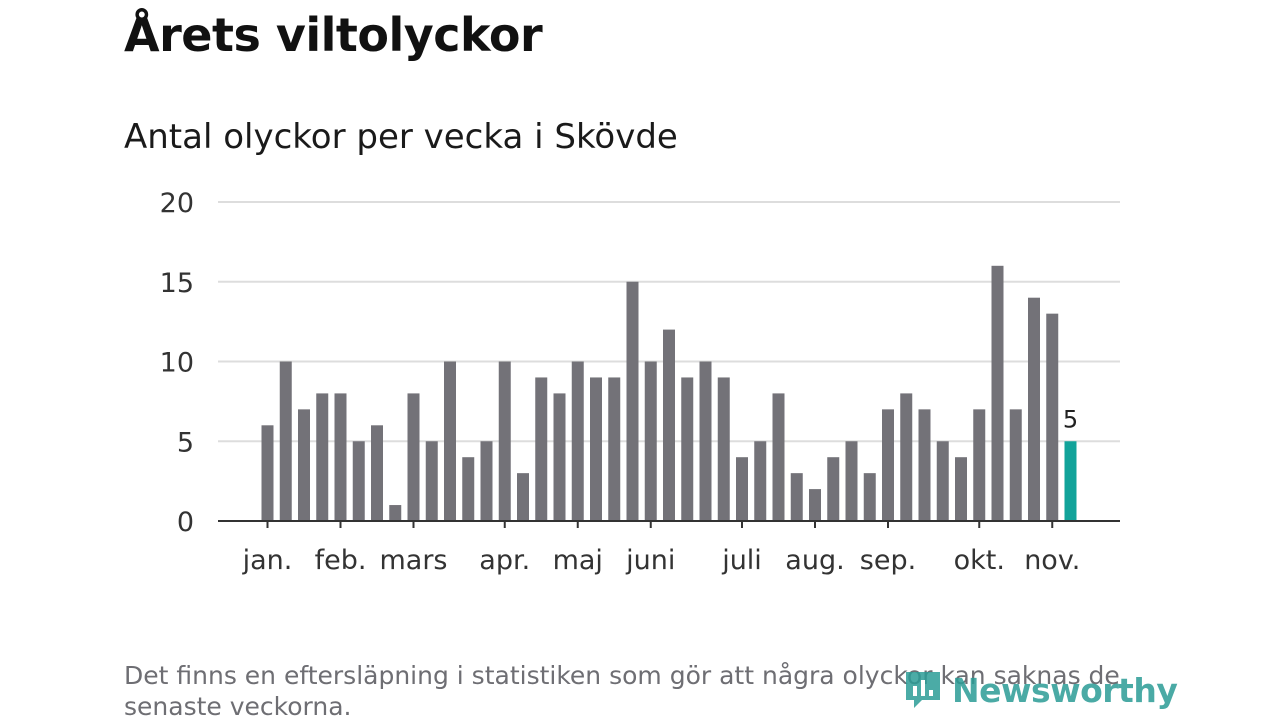 The width and height of the screenshot is (1280, 722). I want to click on x-tick-label: nov., so click(1052, 560).